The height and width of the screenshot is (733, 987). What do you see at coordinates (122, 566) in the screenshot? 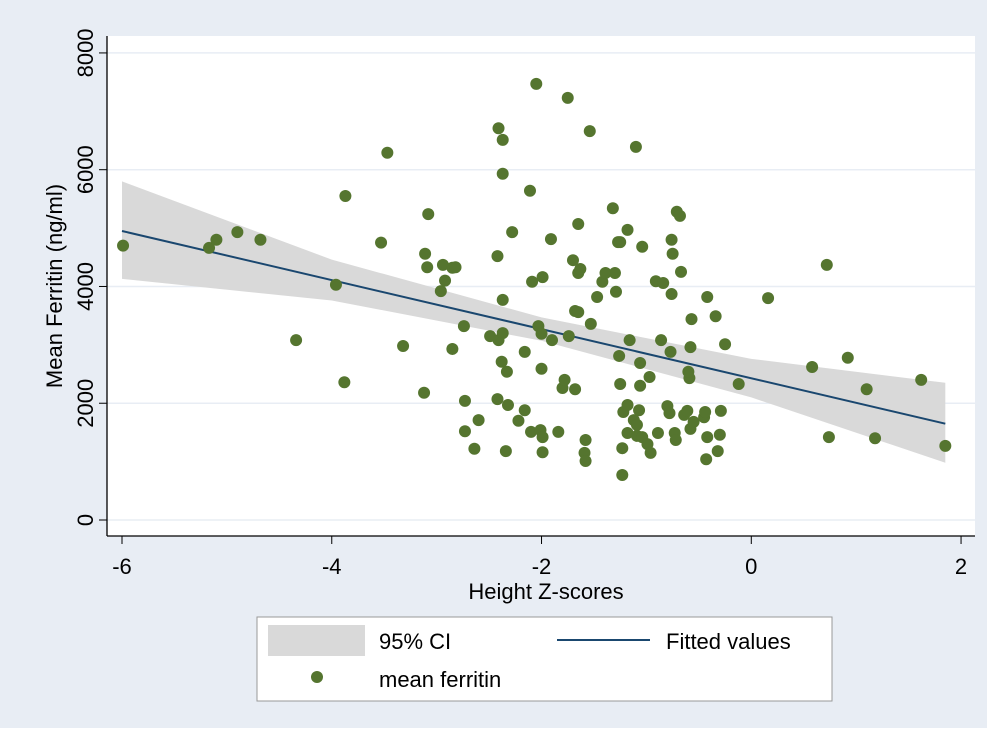
I see `x-tick-label: -6` at bounding box center [122, 566].